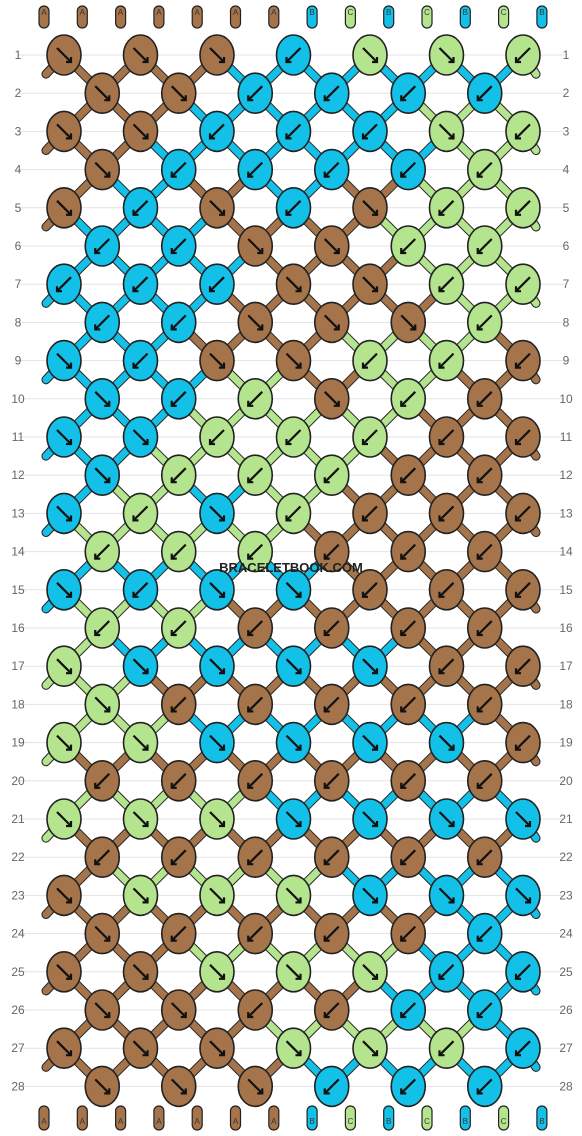 The image size is (582, 1136). What do you see at coordinates (351, 12) in the screenshot?
I see `strand-letter-top: C` at bounding box center [351, 12].